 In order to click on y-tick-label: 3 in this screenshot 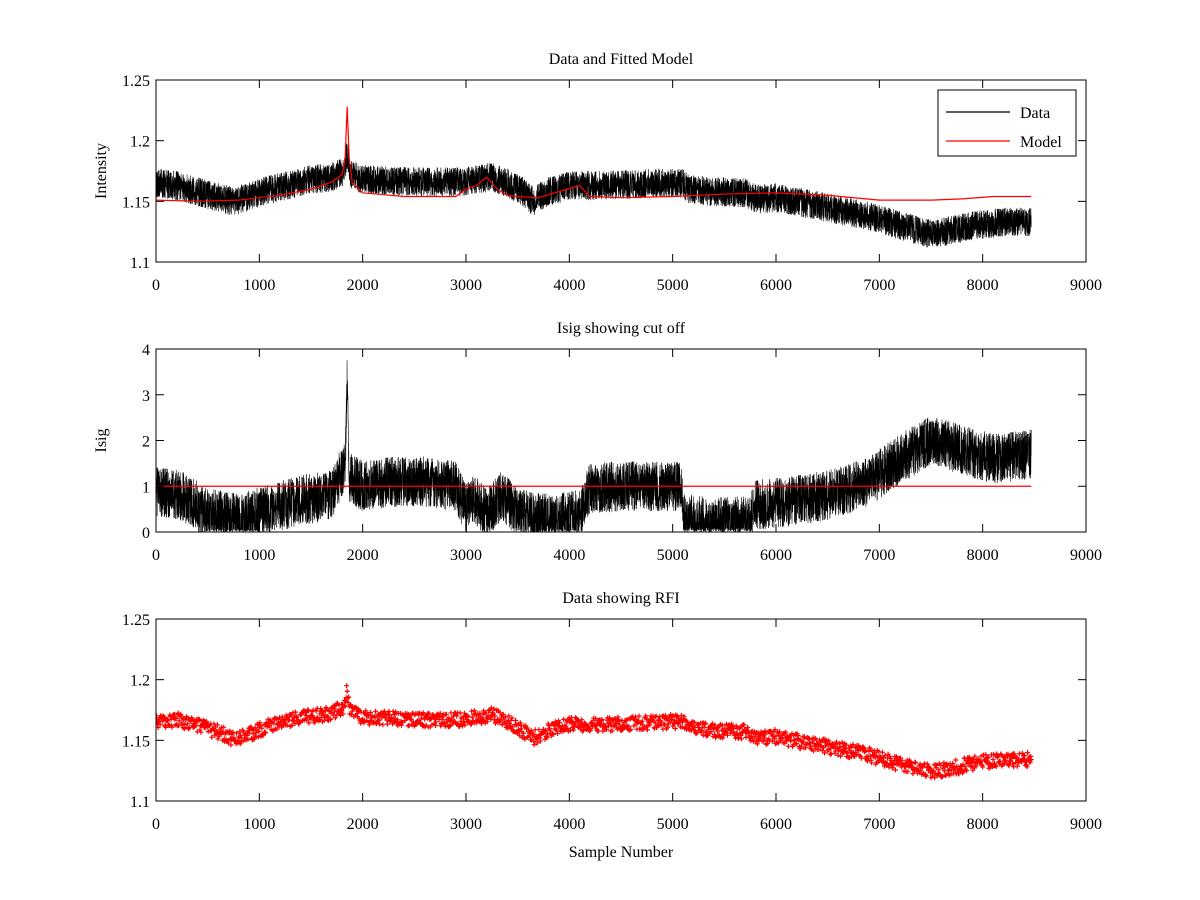, I will do `click(146, 396)`.